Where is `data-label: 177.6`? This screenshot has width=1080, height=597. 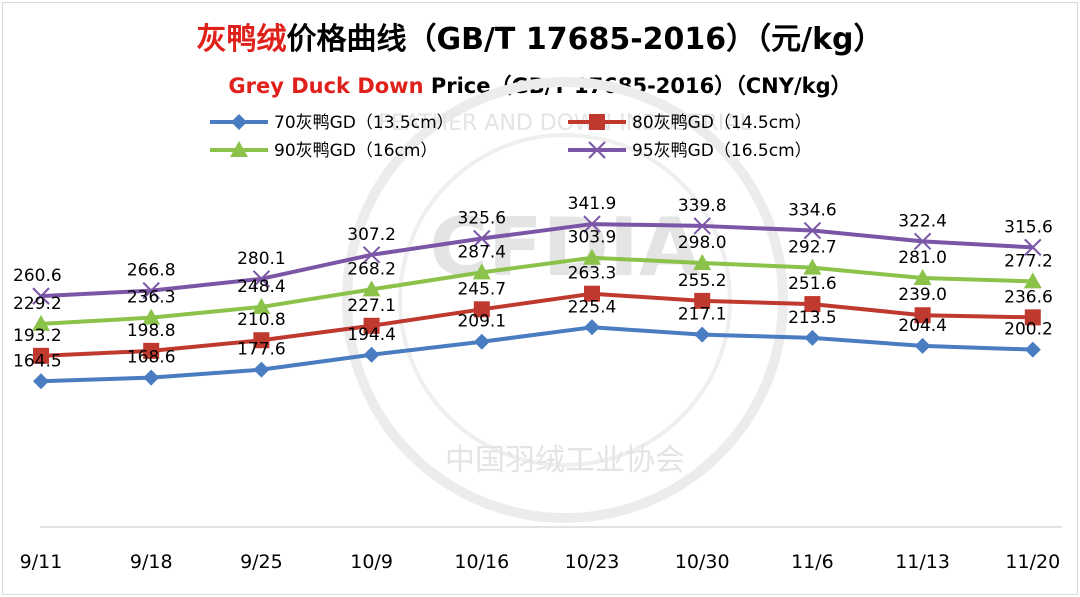
data-label: 177.6 is located at coordinates (261, 350).